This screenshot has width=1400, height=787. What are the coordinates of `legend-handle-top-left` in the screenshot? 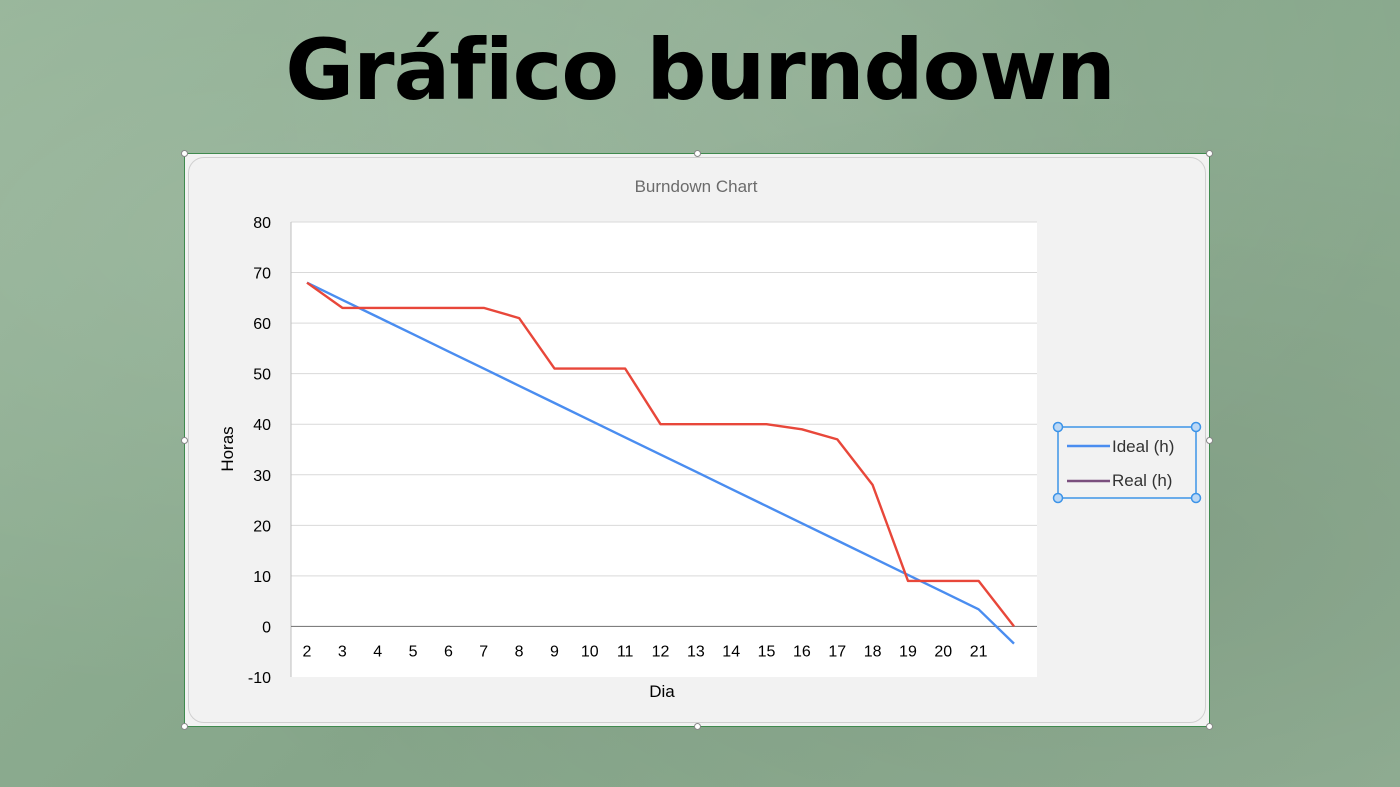 It's located at (1058, 427).